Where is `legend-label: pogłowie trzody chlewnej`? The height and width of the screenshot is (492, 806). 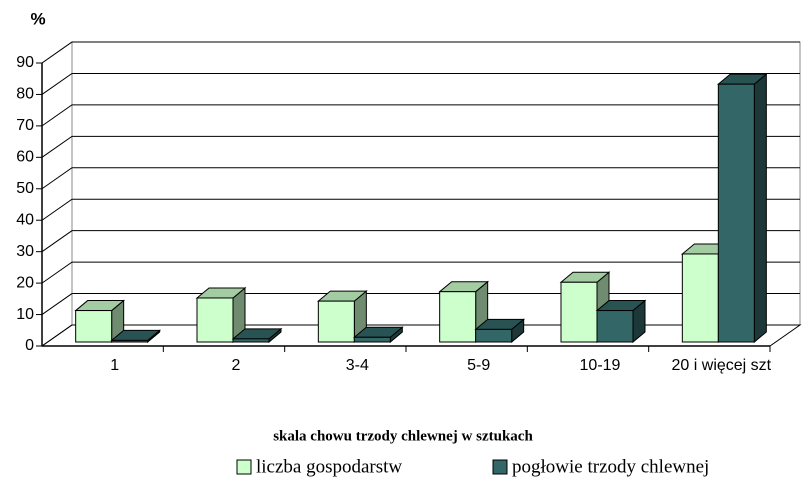
legend-label: pogłowie trzody chlewnej is located at coordinates (610, 466).